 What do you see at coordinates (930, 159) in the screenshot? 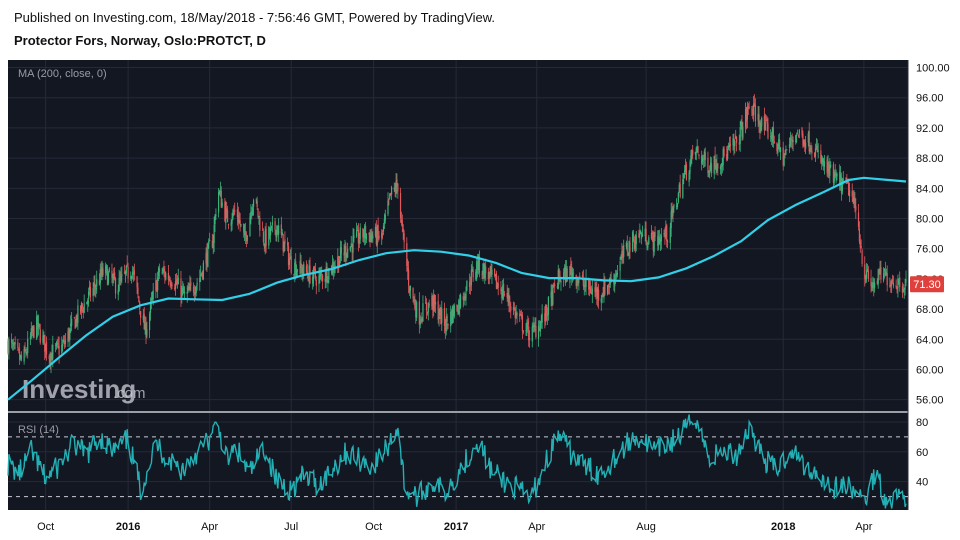
I see `price-tick-label: 88.00` at bounding box center [930, 159].